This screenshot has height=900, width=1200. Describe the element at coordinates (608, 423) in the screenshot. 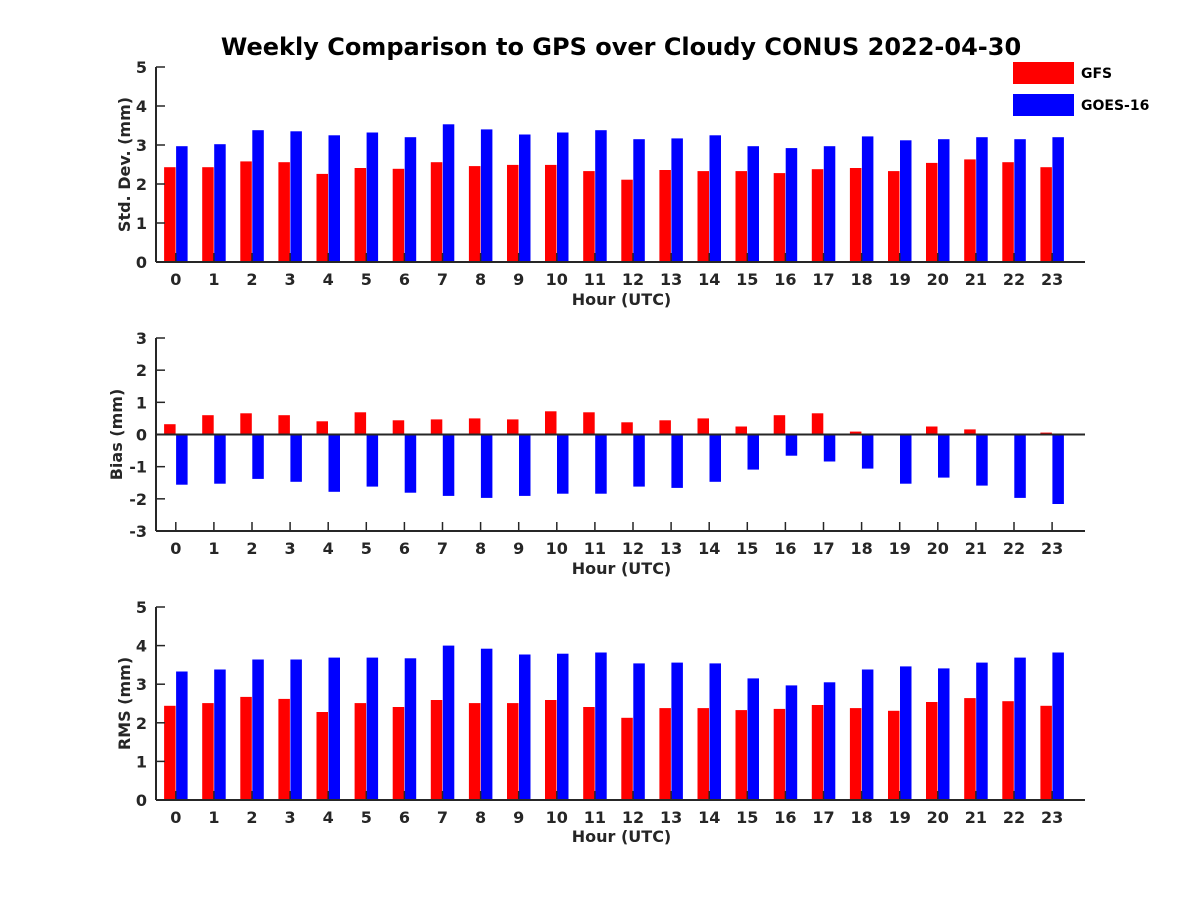

I see `series-gfs` at that location.